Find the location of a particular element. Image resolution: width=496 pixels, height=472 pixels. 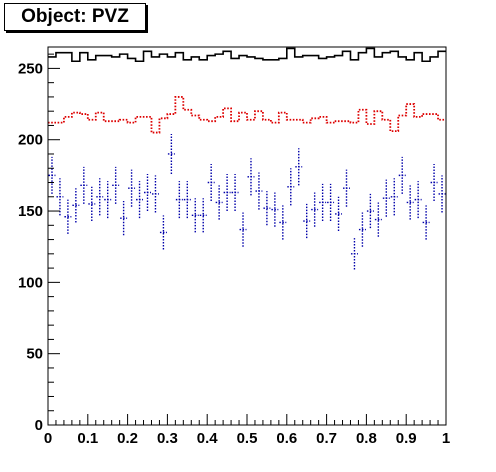

x-tick-label: 0 is located at coordinates (48, 438).